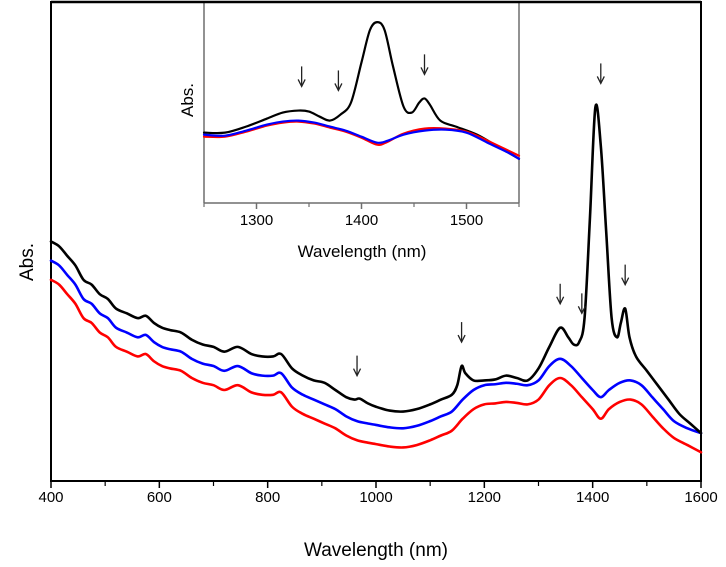 The width and height of the screenshot is (726, 567). What do you see at coordinates (484, 497) in the screenshot?
I see `main-x-tick-label: 1200` at bounding box center [484, 497].